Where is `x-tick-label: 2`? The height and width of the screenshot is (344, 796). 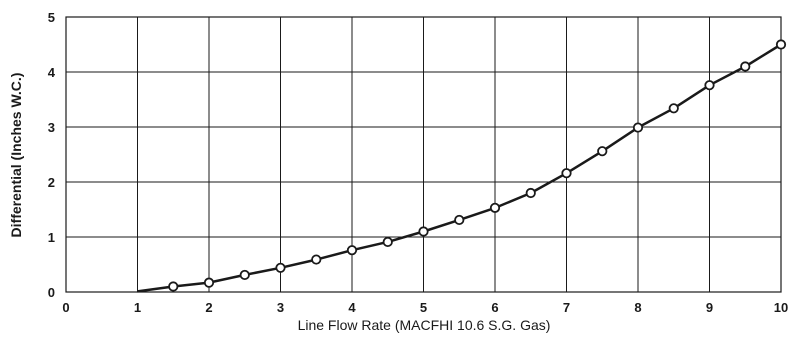 x-tick-label: 2 is located at coordinates (208, 307).